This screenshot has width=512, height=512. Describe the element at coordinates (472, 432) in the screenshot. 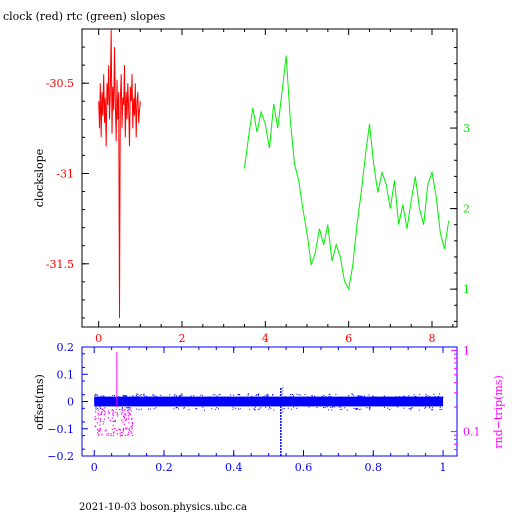

I see `roundtrip-tick-label: 0.1` at that location.